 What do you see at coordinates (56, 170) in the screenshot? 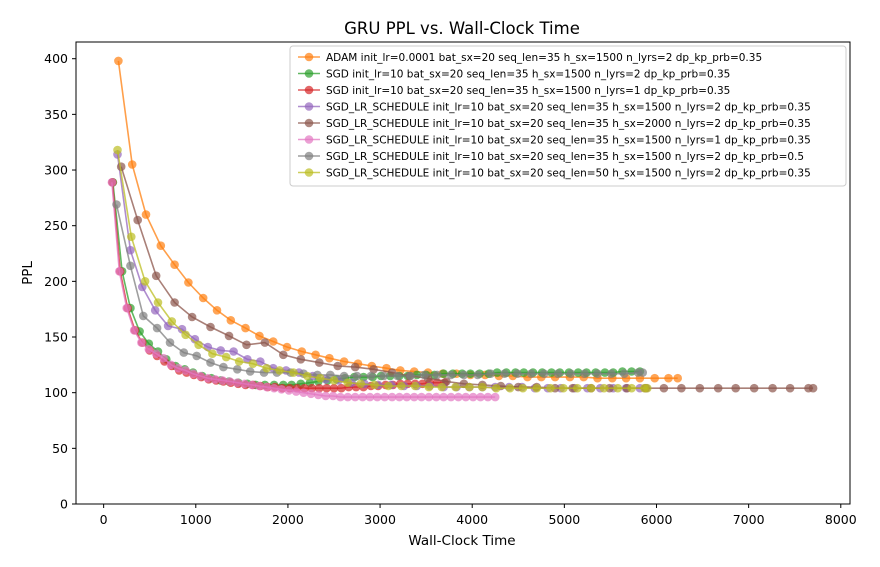
I see `y-tick-label: 300` at bounding box center [56, 170].